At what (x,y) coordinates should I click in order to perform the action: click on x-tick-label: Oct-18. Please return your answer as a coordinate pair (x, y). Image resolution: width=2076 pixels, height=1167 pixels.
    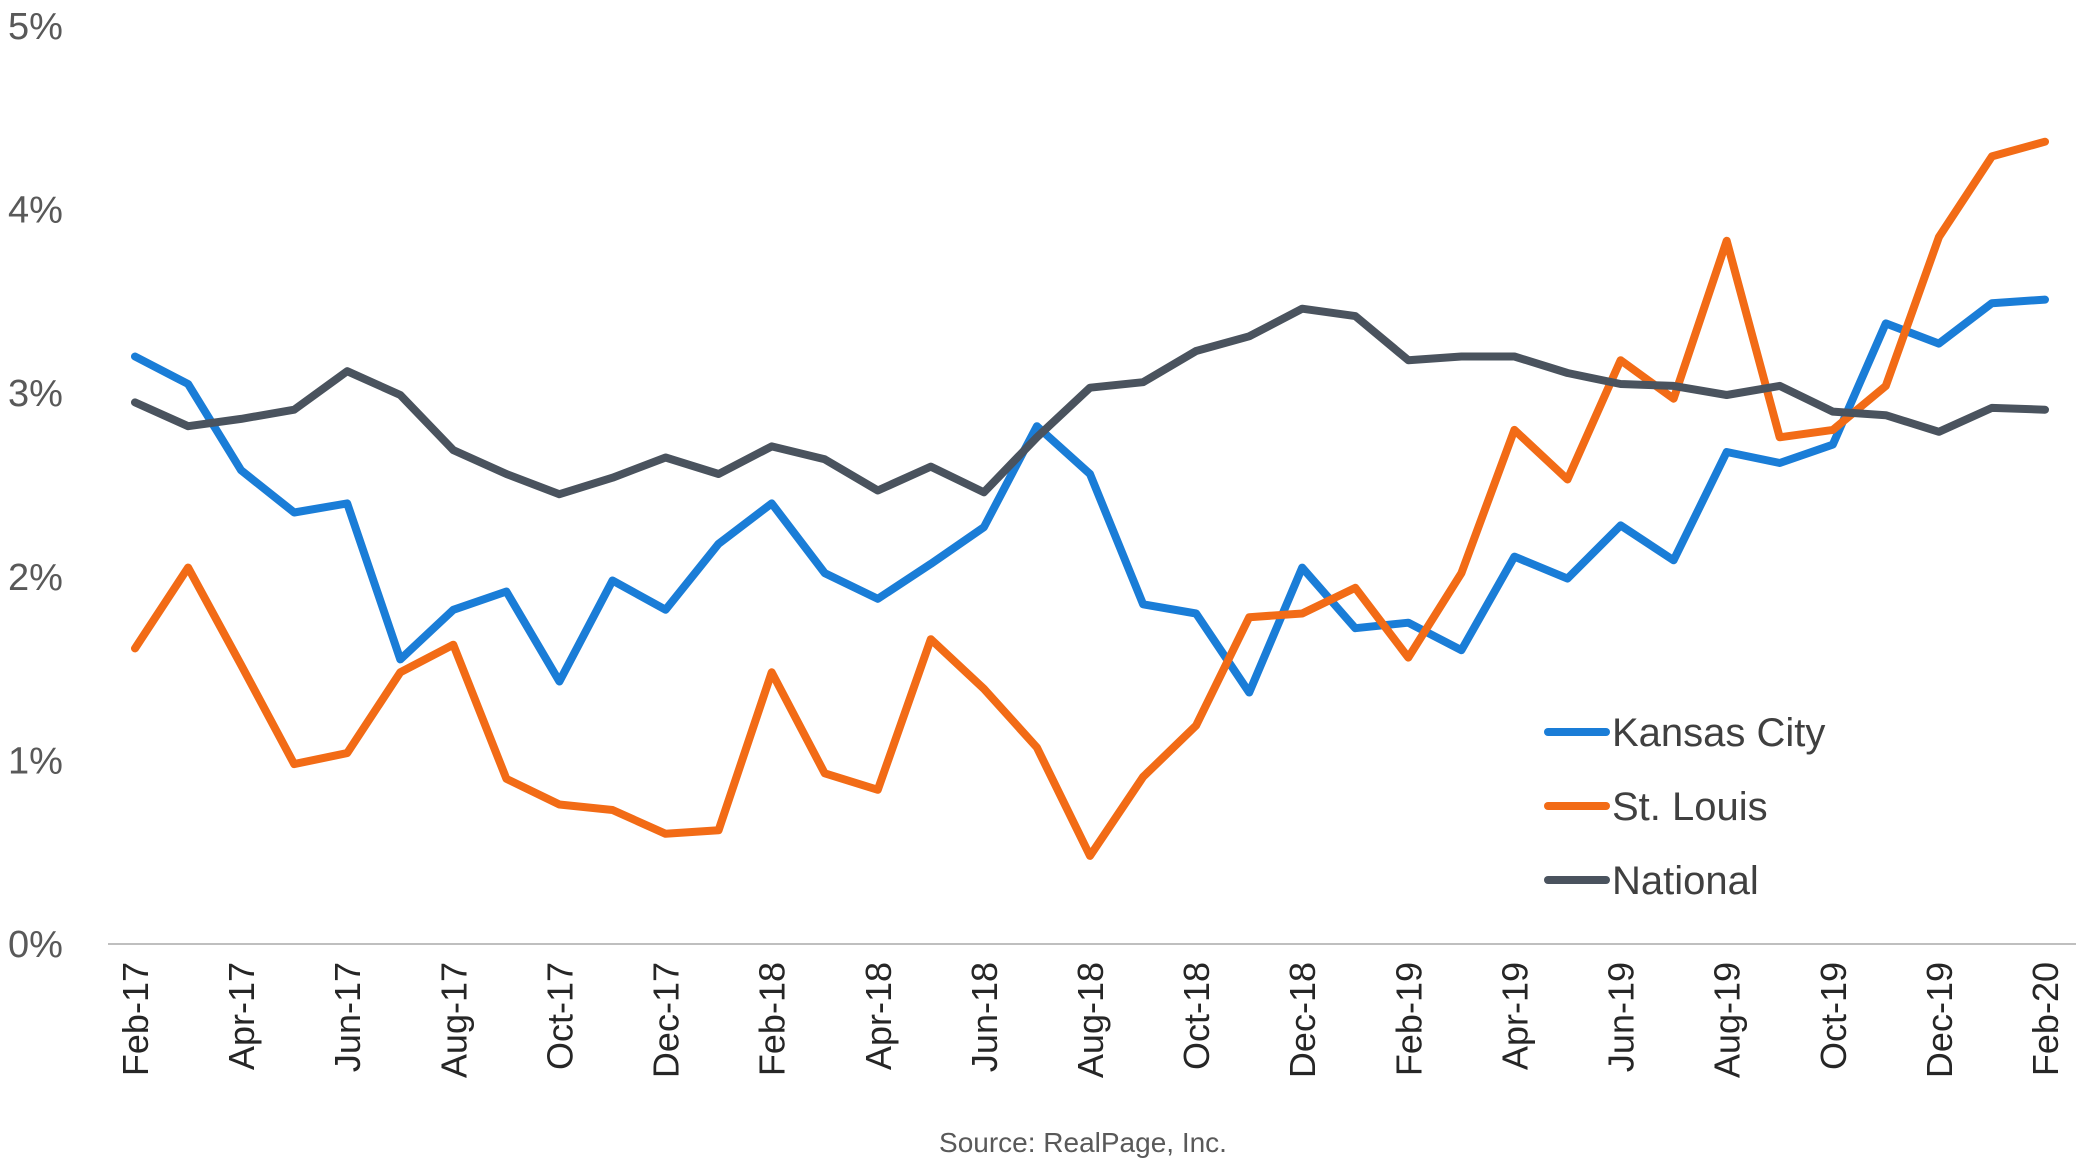
    Looking at the image, I should click on (1196, 1016).